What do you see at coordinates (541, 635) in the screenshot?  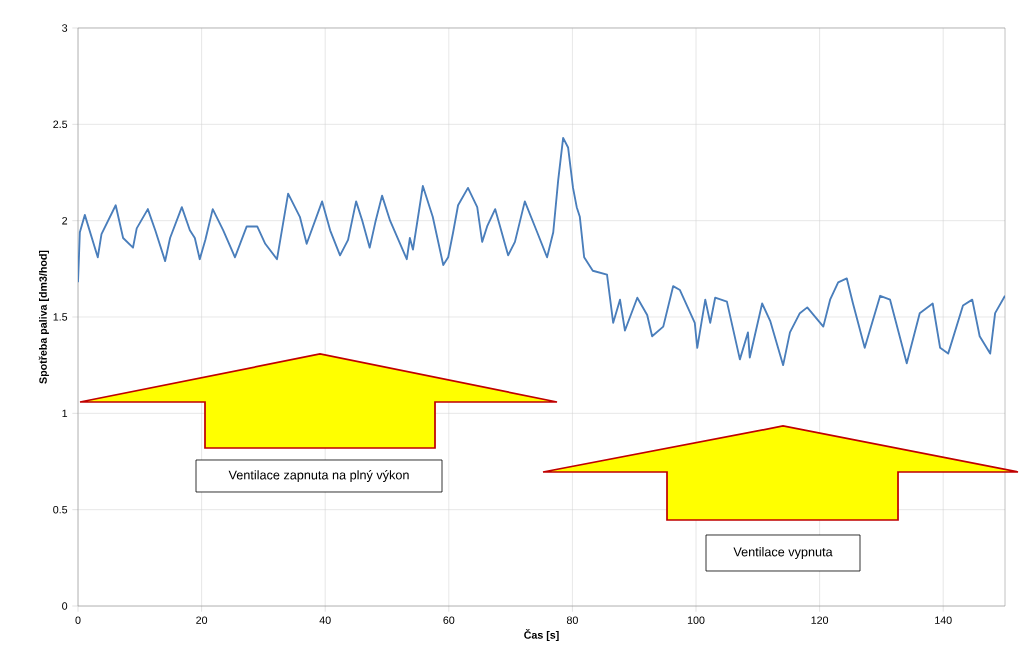 I see `x-axis-title: Čas [s]` at bounding box center [541, 635].